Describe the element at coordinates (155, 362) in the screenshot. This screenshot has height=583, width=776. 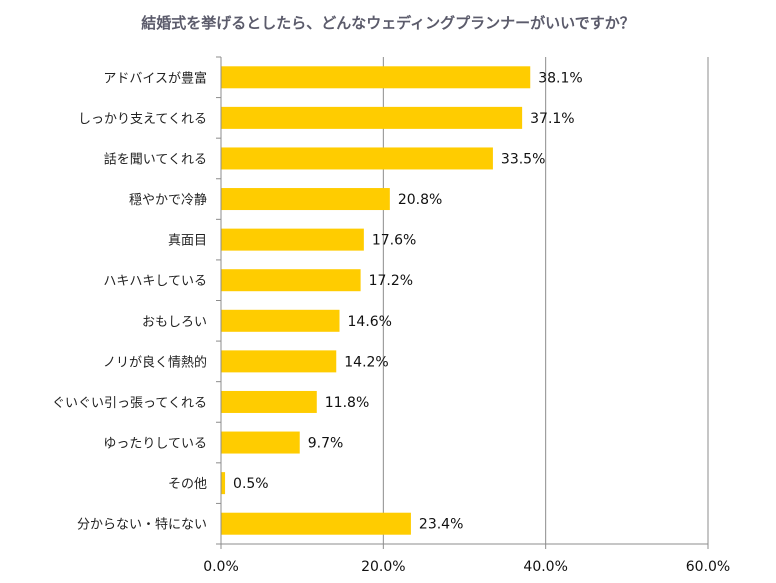
I see `category-label: ノリが良く情熱的` at that location.